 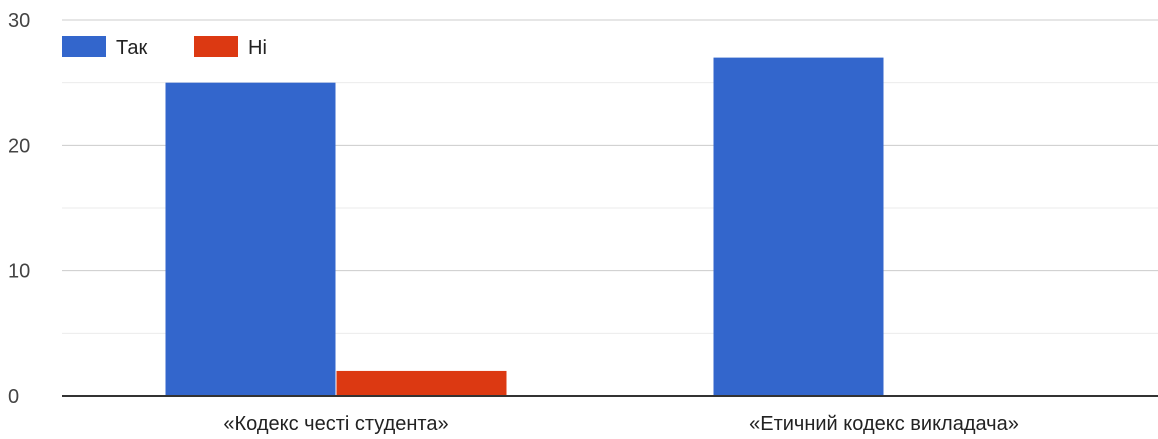 What do you see at coordinates (131, 48) in the screenshot?
I see `legend-label: Так` at bounding box center [131, 48].